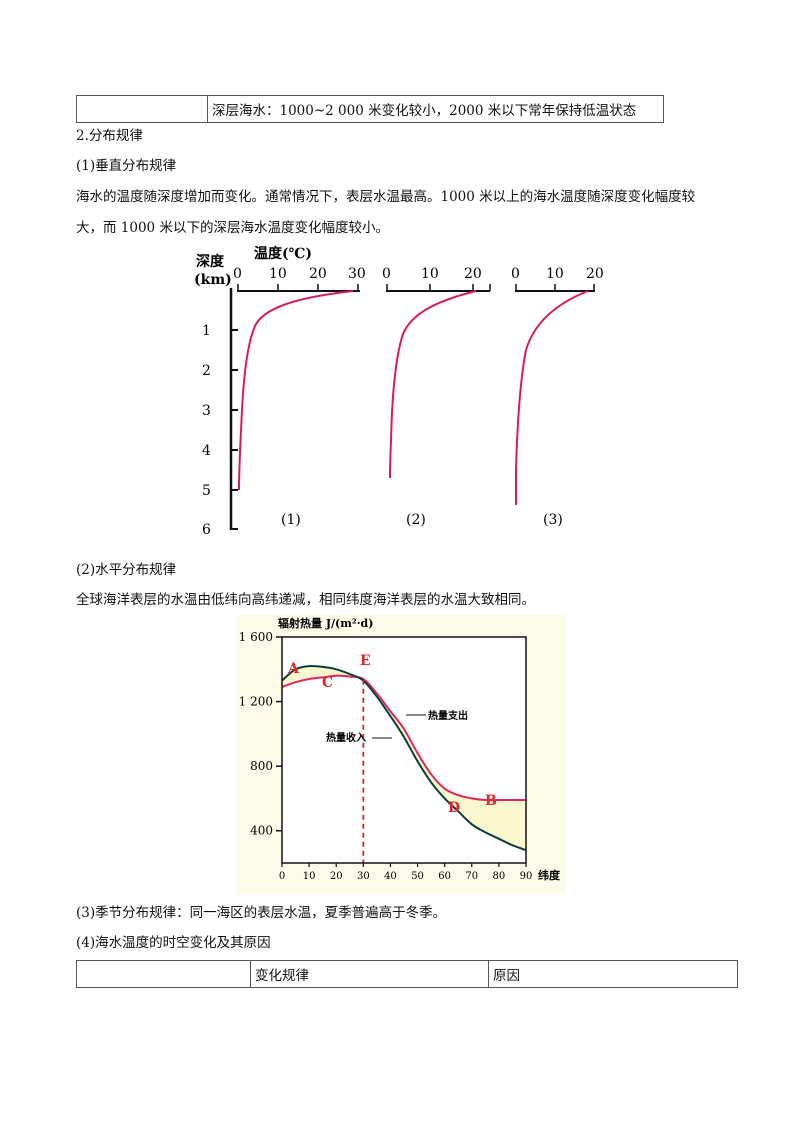 This screenshot has height=1132, width=800. I want to click on profile-panel-2: 0 10 20 (2), so click(436, 397).